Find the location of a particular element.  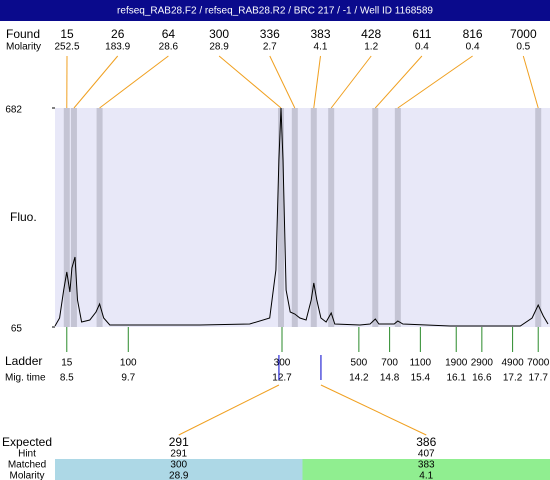

ladder-size: 7000 is located at coordinates (538, 363).